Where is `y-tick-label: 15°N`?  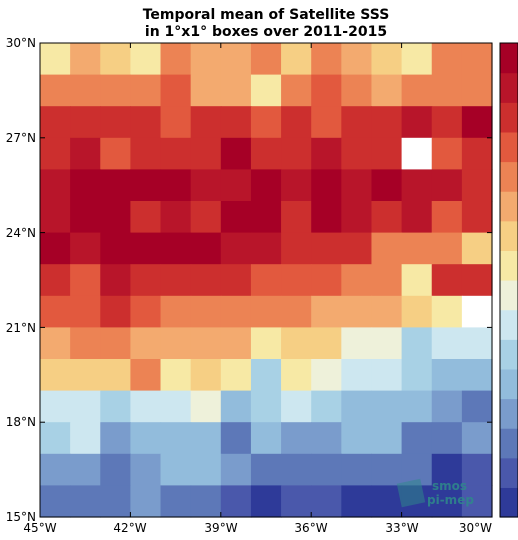
y-tick-label: 15°N is located at coordinates (21, 517).